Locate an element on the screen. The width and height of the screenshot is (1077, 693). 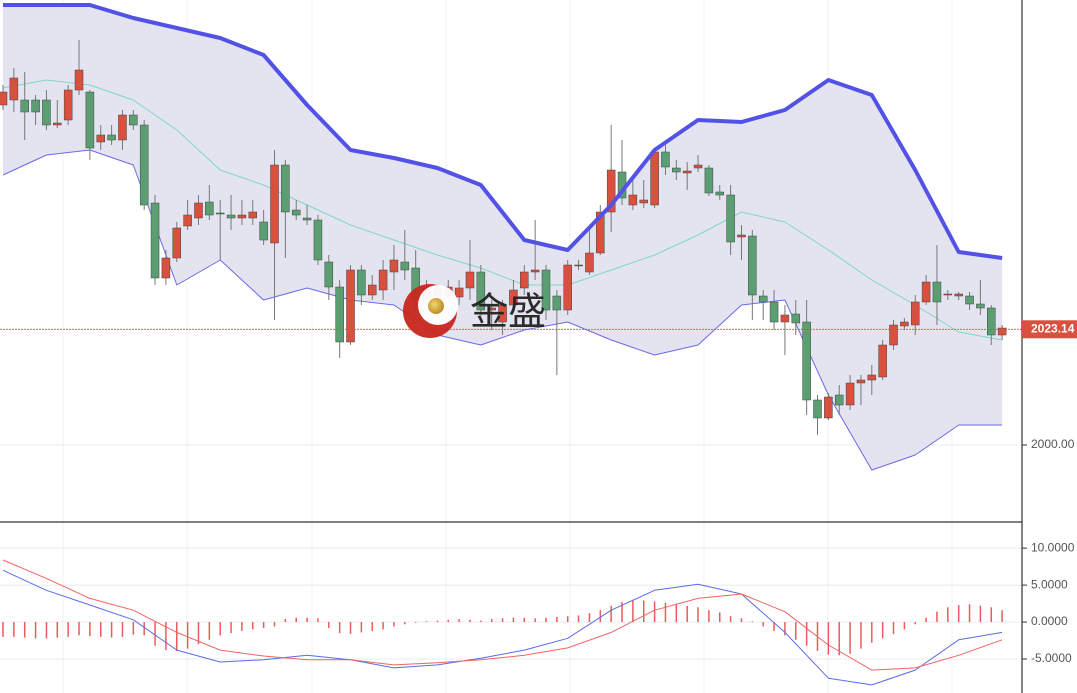
last-price-label: 2023.14 is located at coordinates (1053, 328).